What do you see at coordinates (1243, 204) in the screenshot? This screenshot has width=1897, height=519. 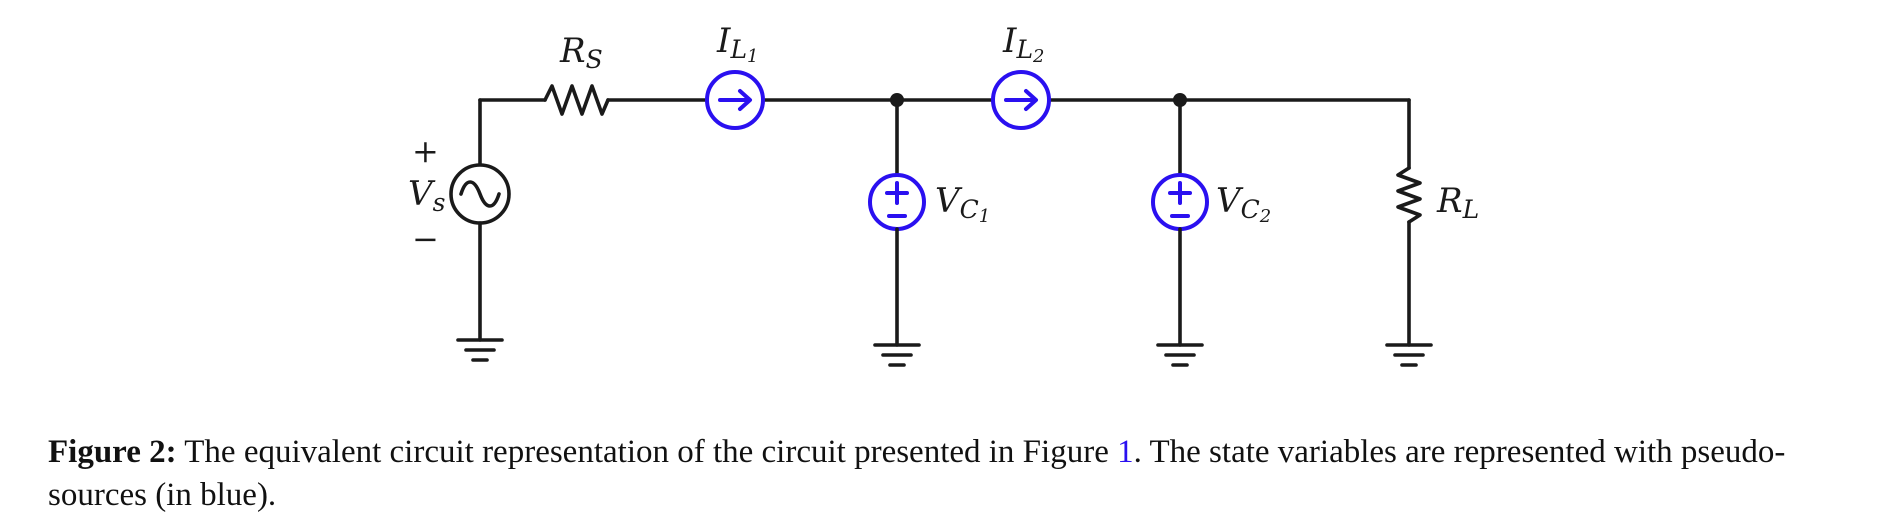 I see `label-vc2: VC2` at bounding box center [1243, 204].